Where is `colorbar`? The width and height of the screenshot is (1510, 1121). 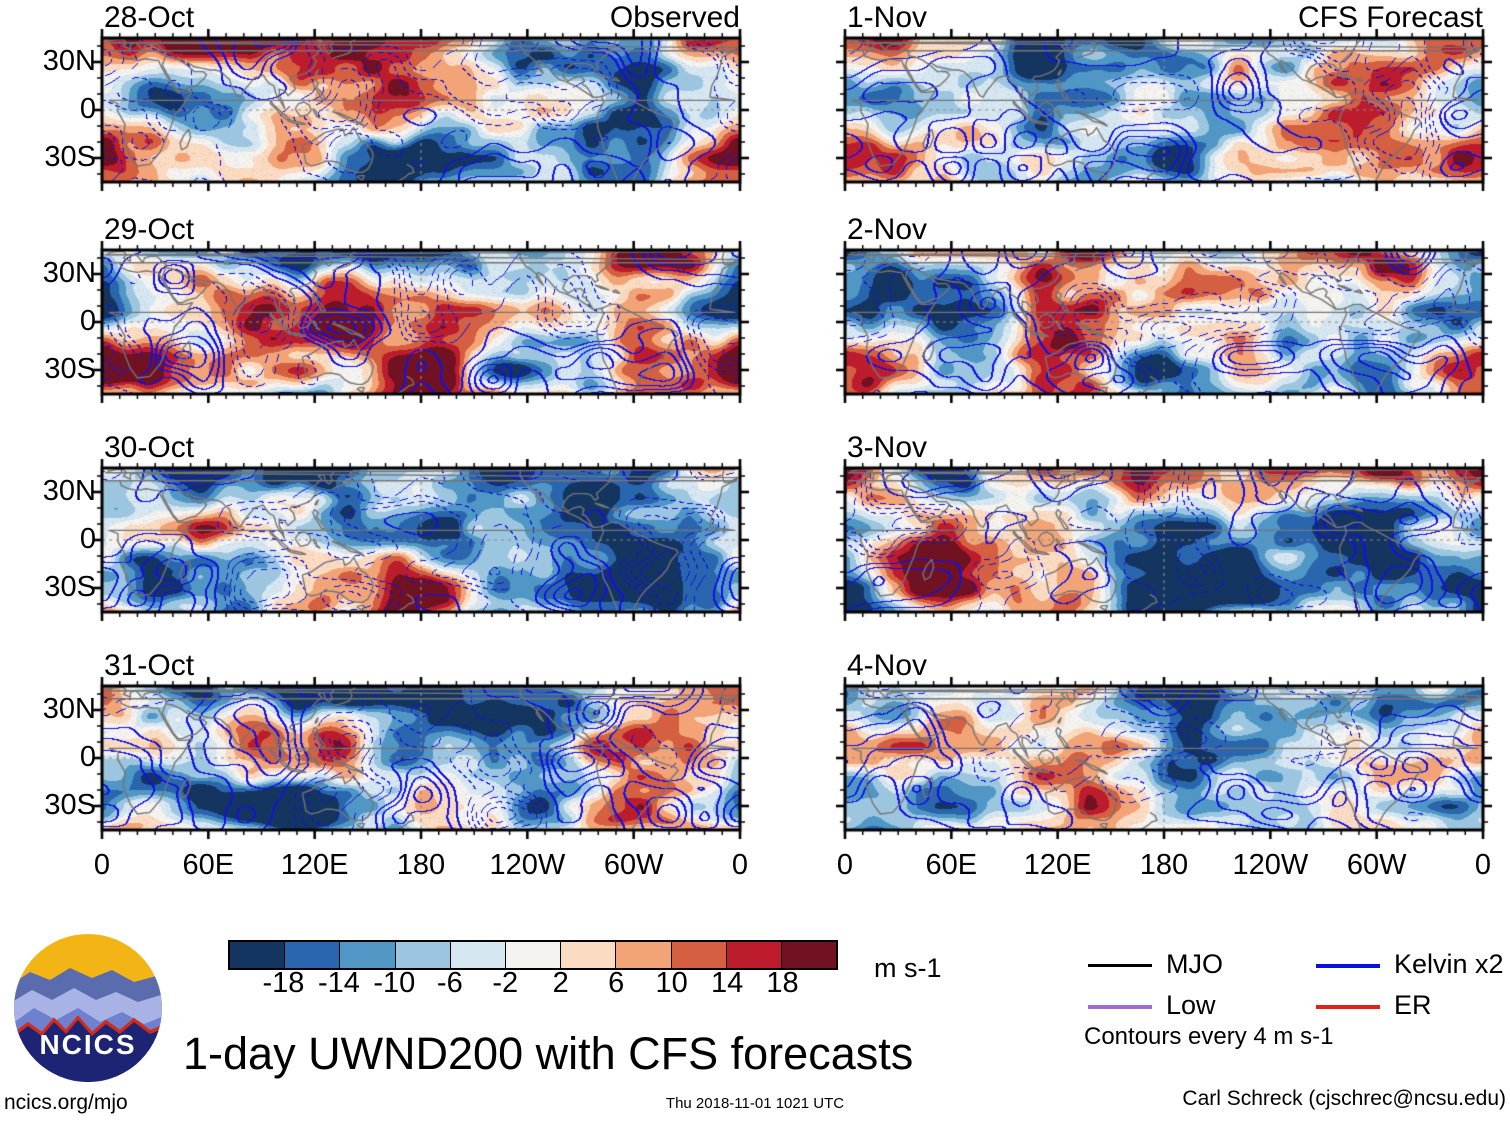
colorbar is located at coordinates (533, 955).